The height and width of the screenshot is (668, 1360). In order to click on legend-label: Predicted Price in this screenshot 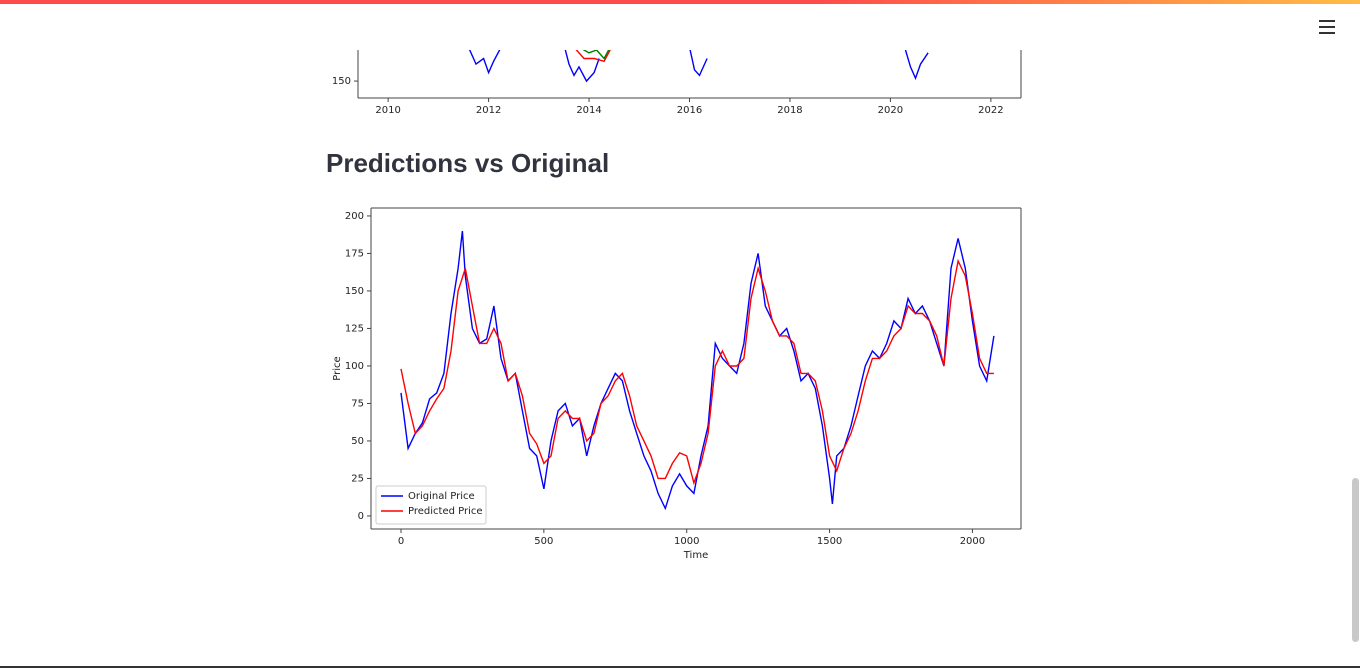, I will do `click(445, 511)`.